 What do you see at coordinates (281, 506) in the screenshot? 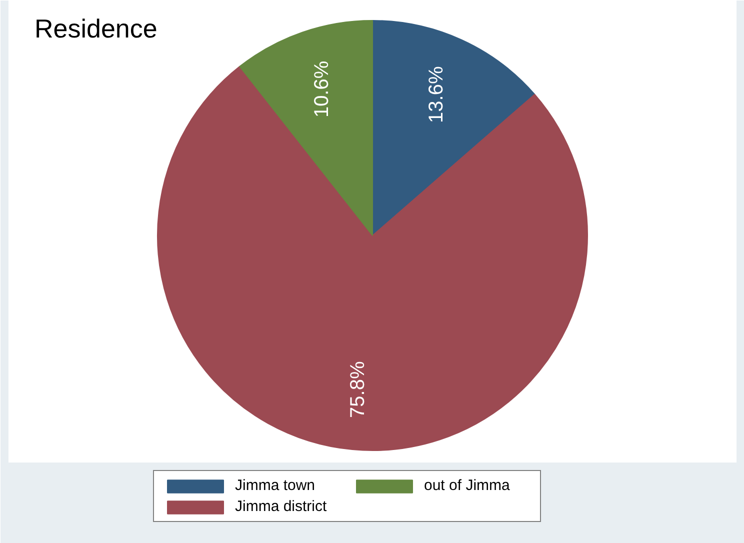
I see `legend-label: Jimma district` at bounding box center [281, 506].